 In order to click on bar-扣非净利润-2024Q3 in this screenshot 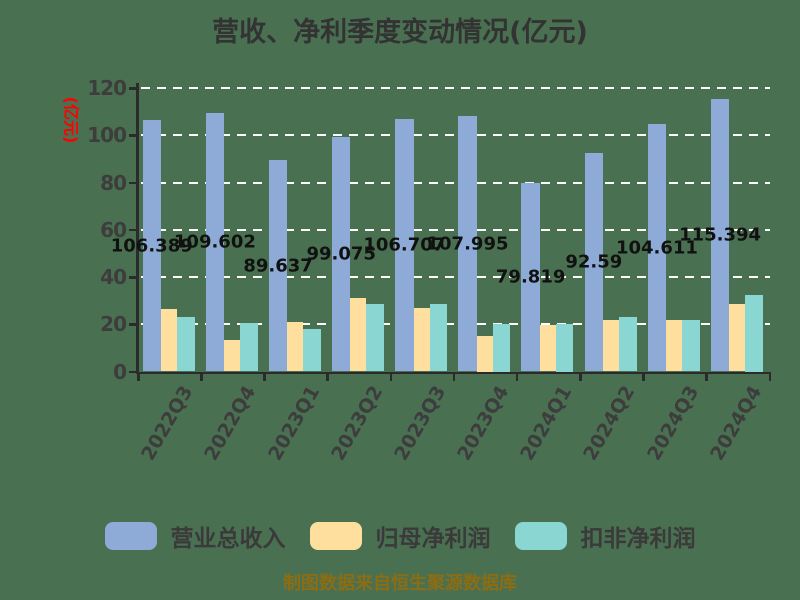, I will do `click(691, 345)`.